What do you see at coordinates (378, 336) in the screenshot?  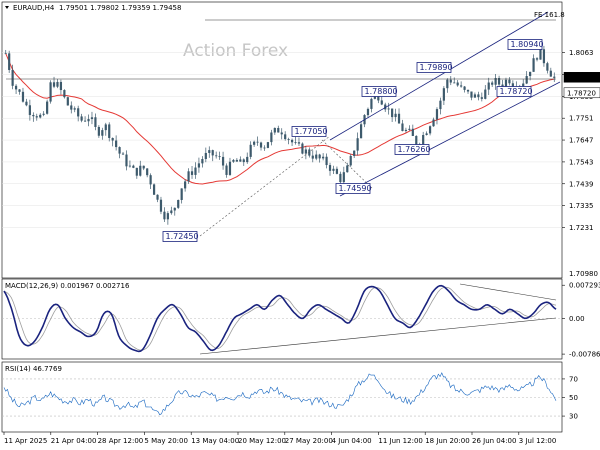 I see `macd-trend-line` at bounding box center [378, 336].